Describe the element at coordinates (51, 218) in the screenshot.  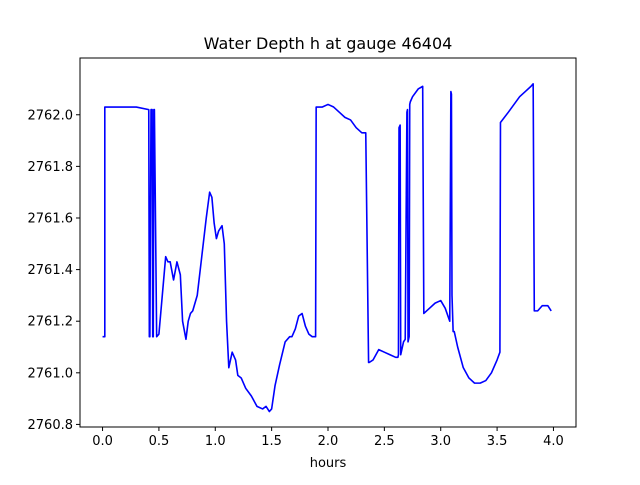
I see `y-tick-label: 2761.6` at that location.